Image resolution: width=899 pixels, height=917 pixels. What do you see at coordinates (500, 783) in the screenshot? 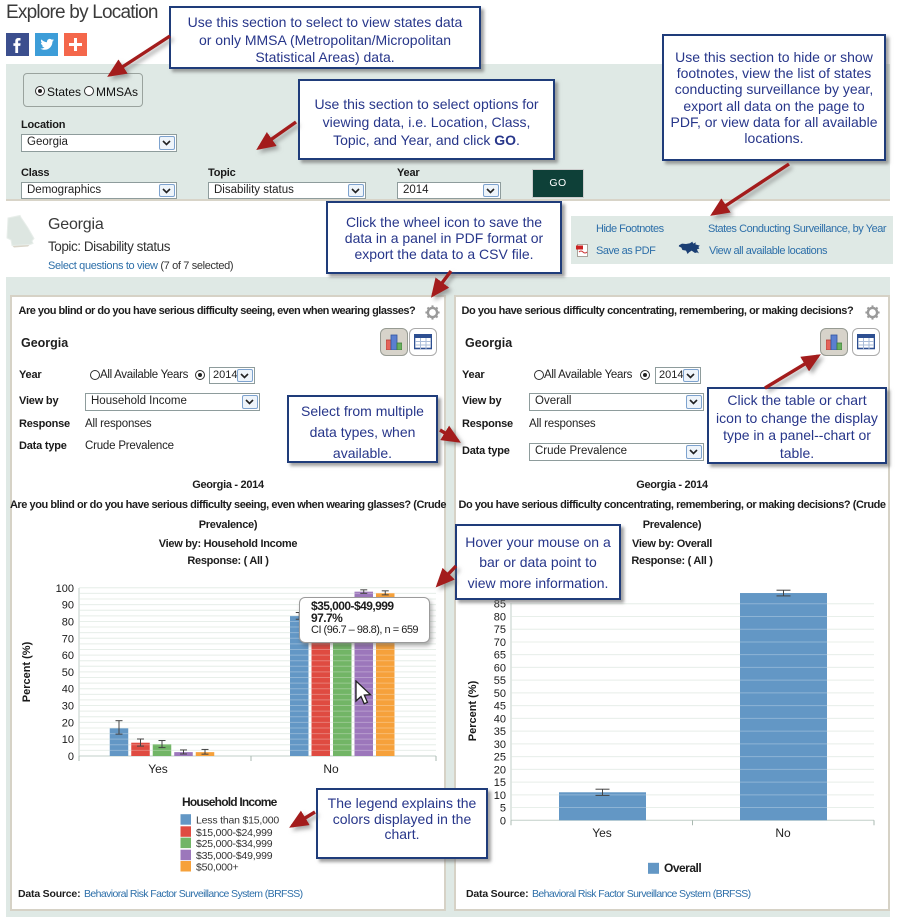
I see `svg-text: 15` at bounding box center [500, 783].